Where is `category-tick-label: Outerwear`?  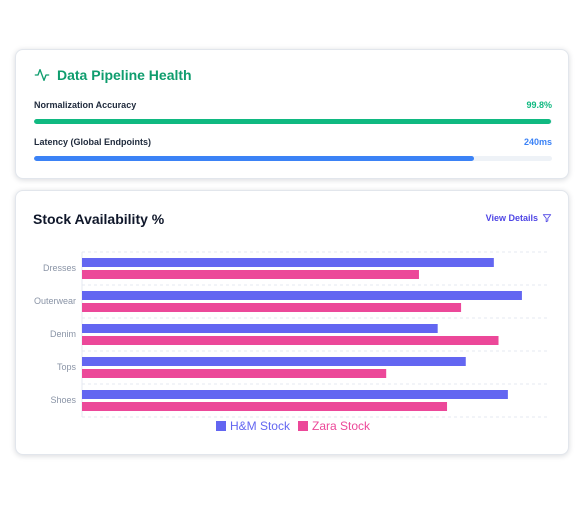
category-tick-label: Outerwear is located at coordinates (55, 301).